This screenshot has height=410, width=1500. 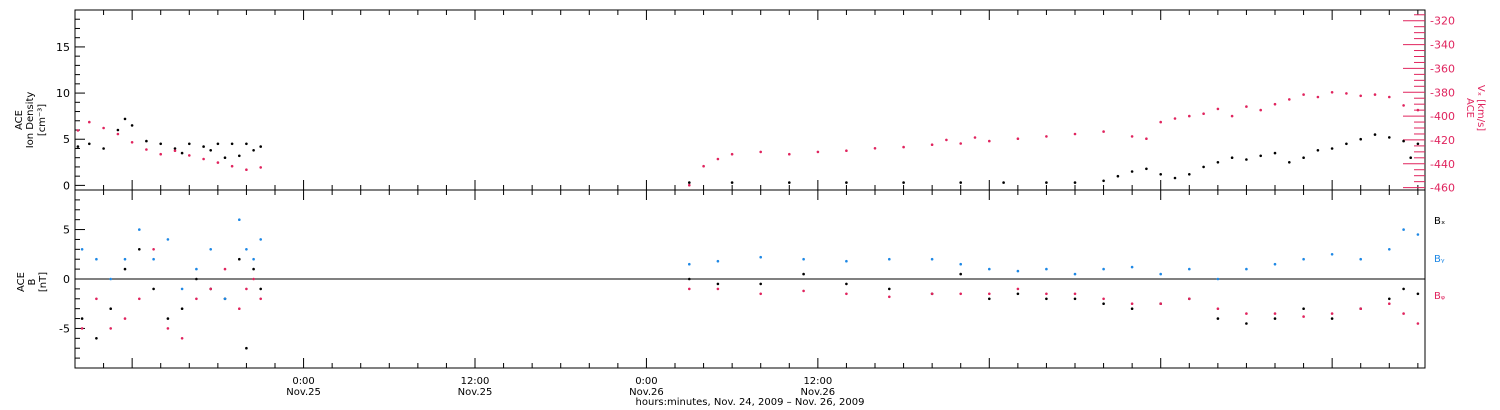 What do you see at coordinates (1442, 164) in the screenshot?
I see `y-tick-label-right: -440` at bounding box center [1442, 164].